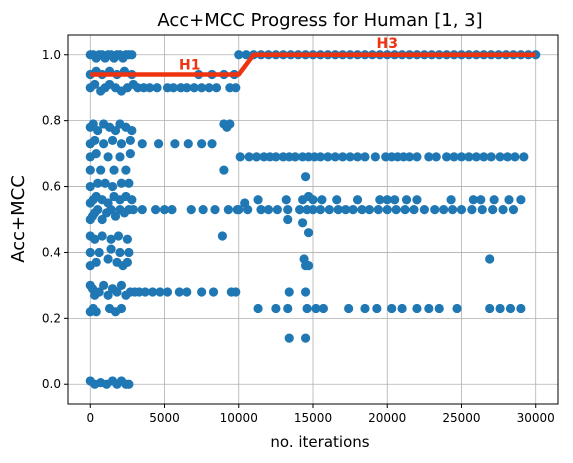 This screenshot has height=463, width=573. What do you see at coordinates (51, 55) in the screenshot?
I see `y-tick-label: 1.0` at bounding box center [51, 55].